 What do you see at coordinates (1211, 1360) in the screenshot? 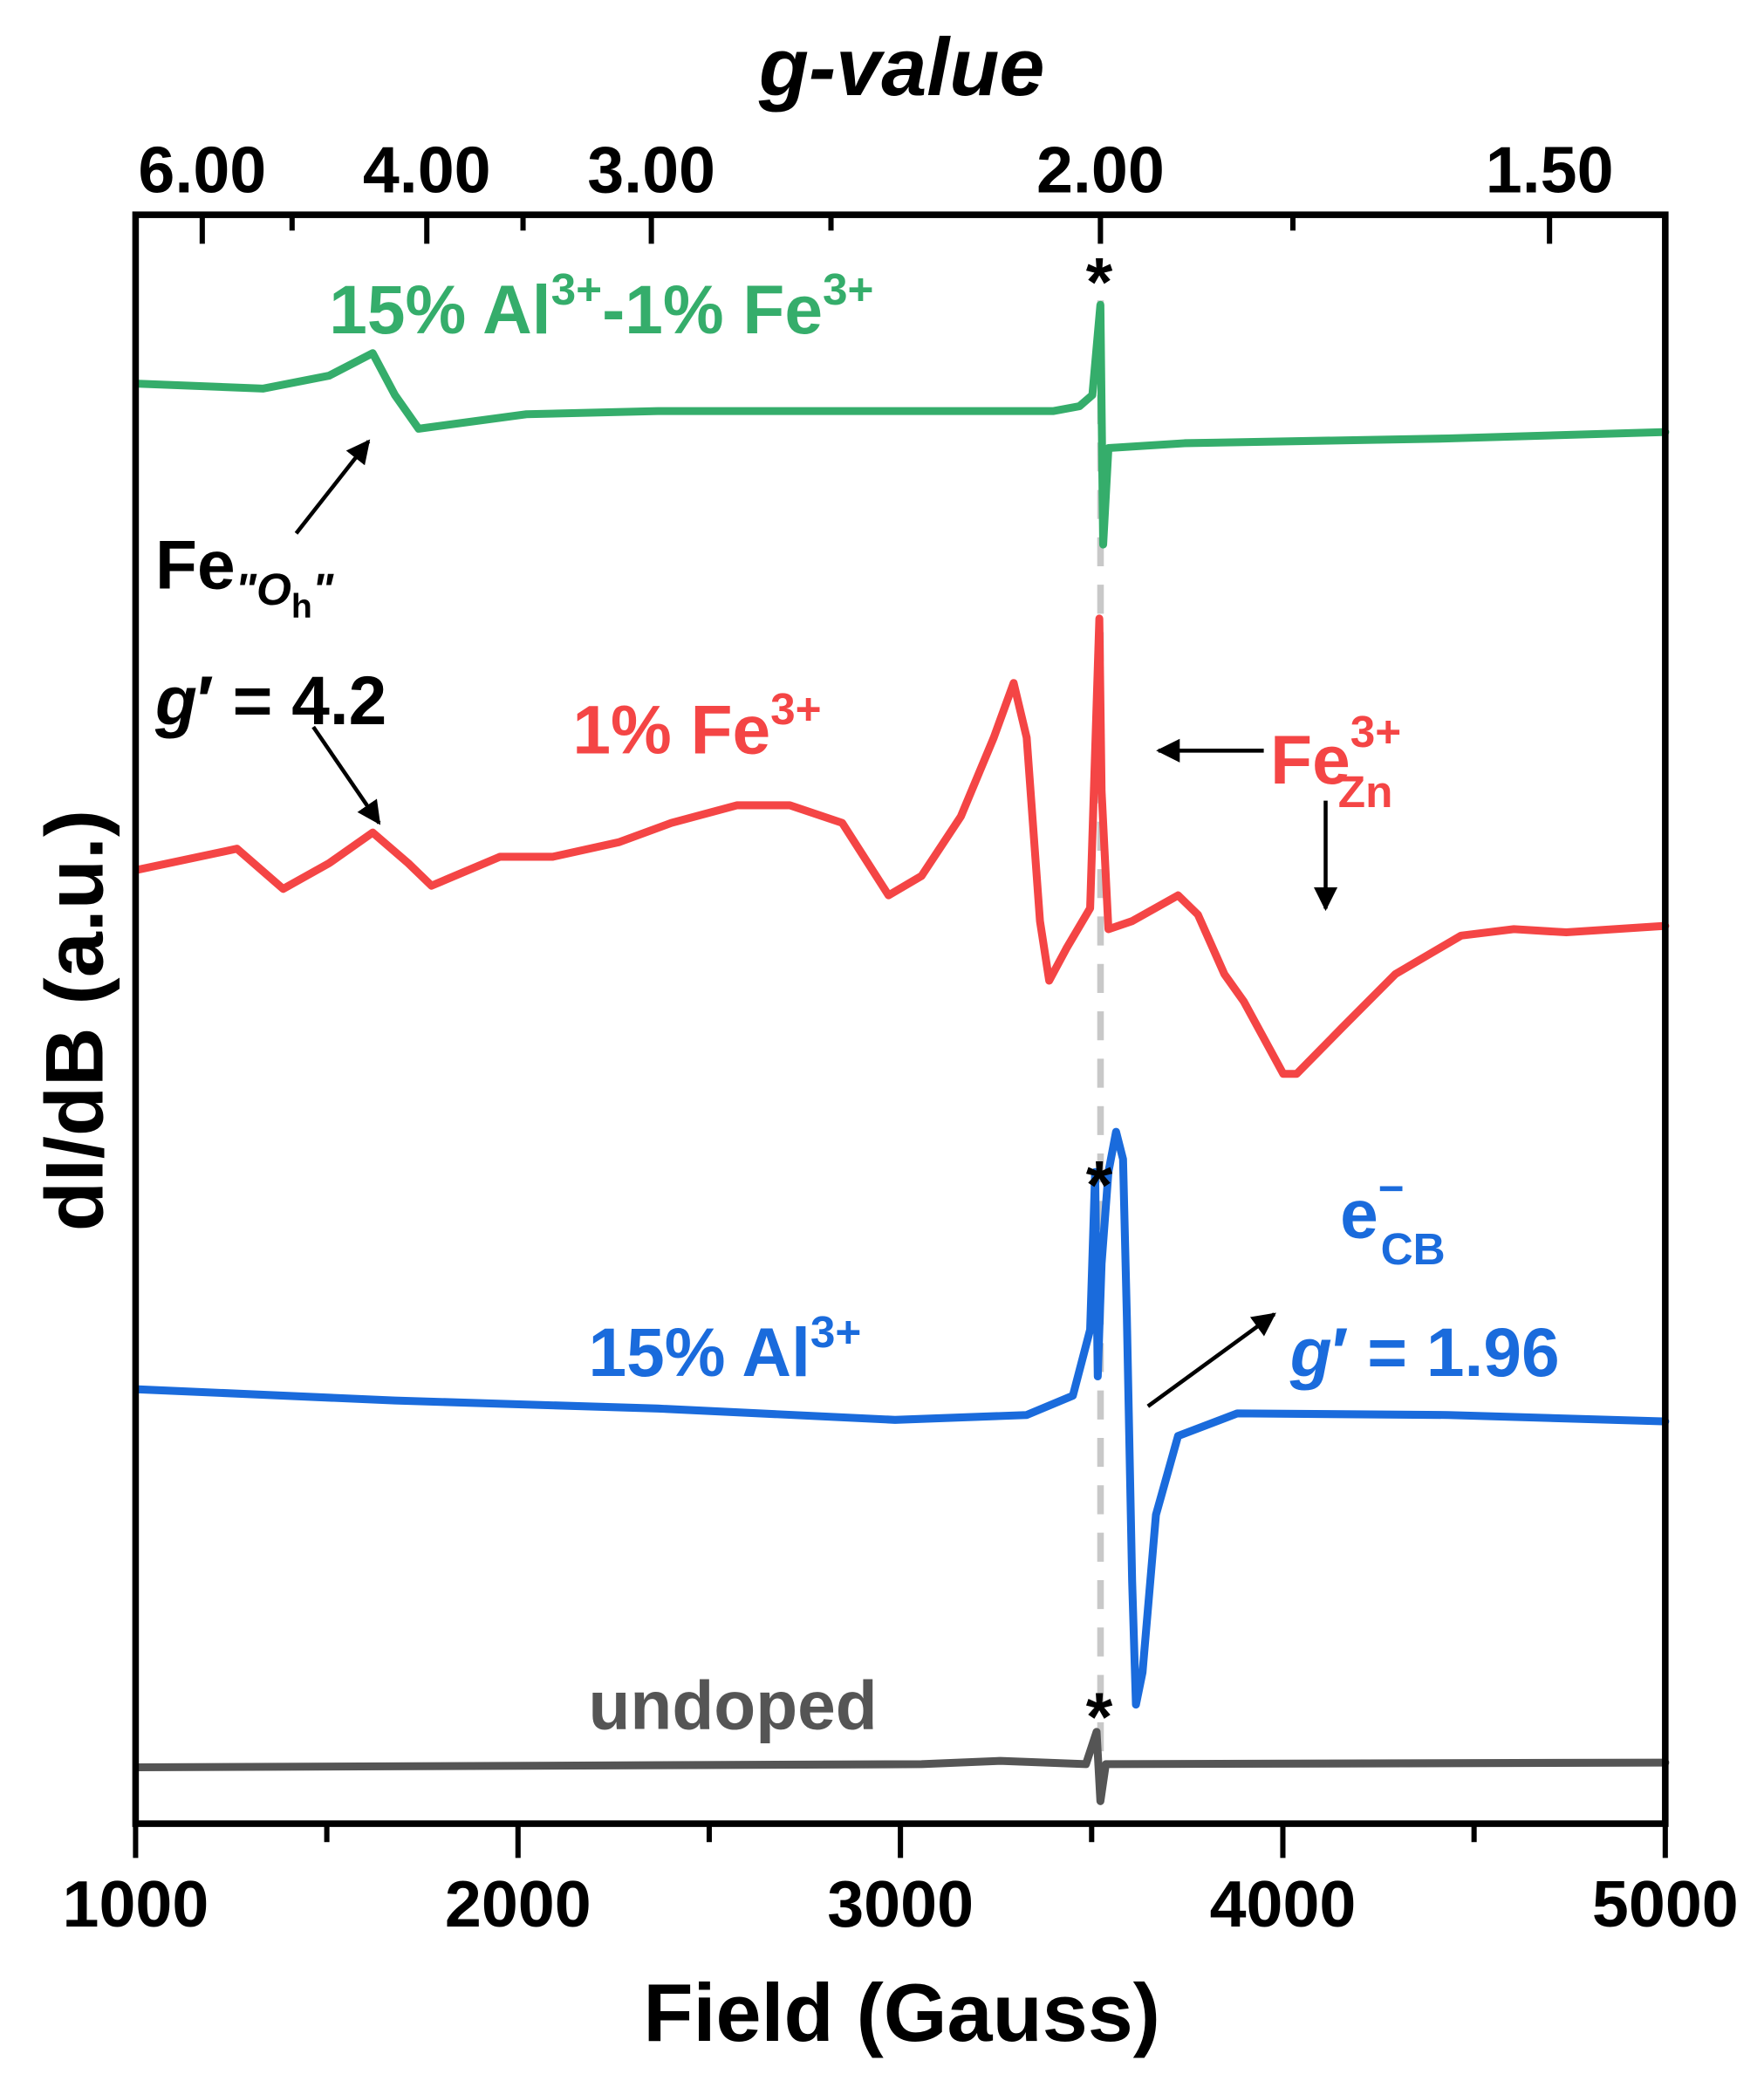
I see `arrow-ecb` at bounding box center [1211, 1360].